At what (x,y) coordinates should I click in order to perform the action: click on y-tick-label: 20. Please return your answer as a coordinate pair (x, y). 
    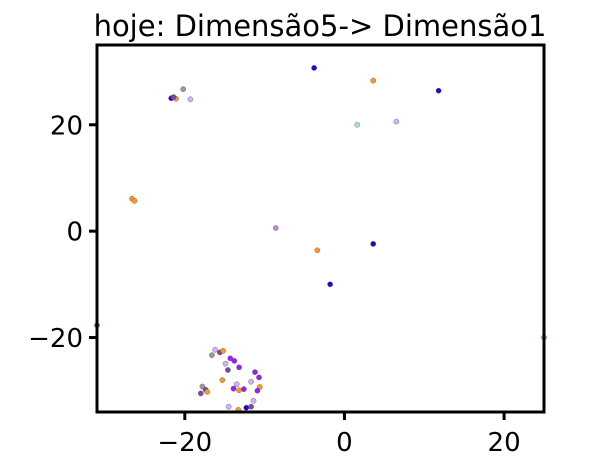
    Looking at the image, I should click on (66, 126).